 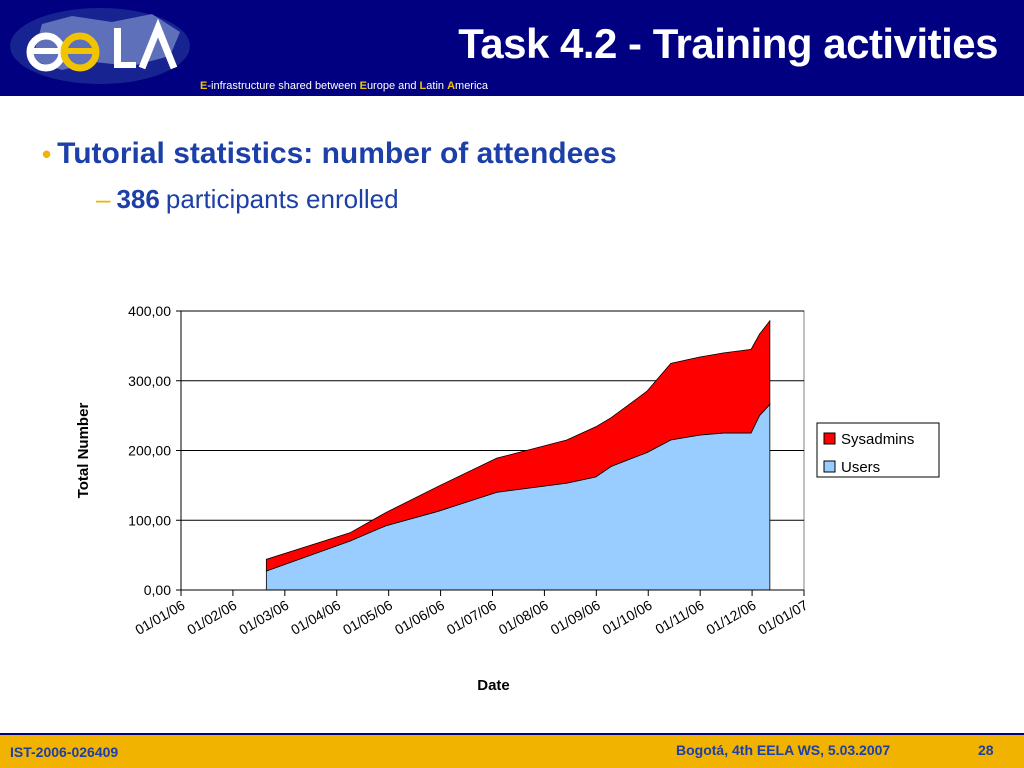 What do you see at coordinates (367, 617) in the screenshot?
I see `x-tick-label: 01/05/06` at bounding box center [367, 617].